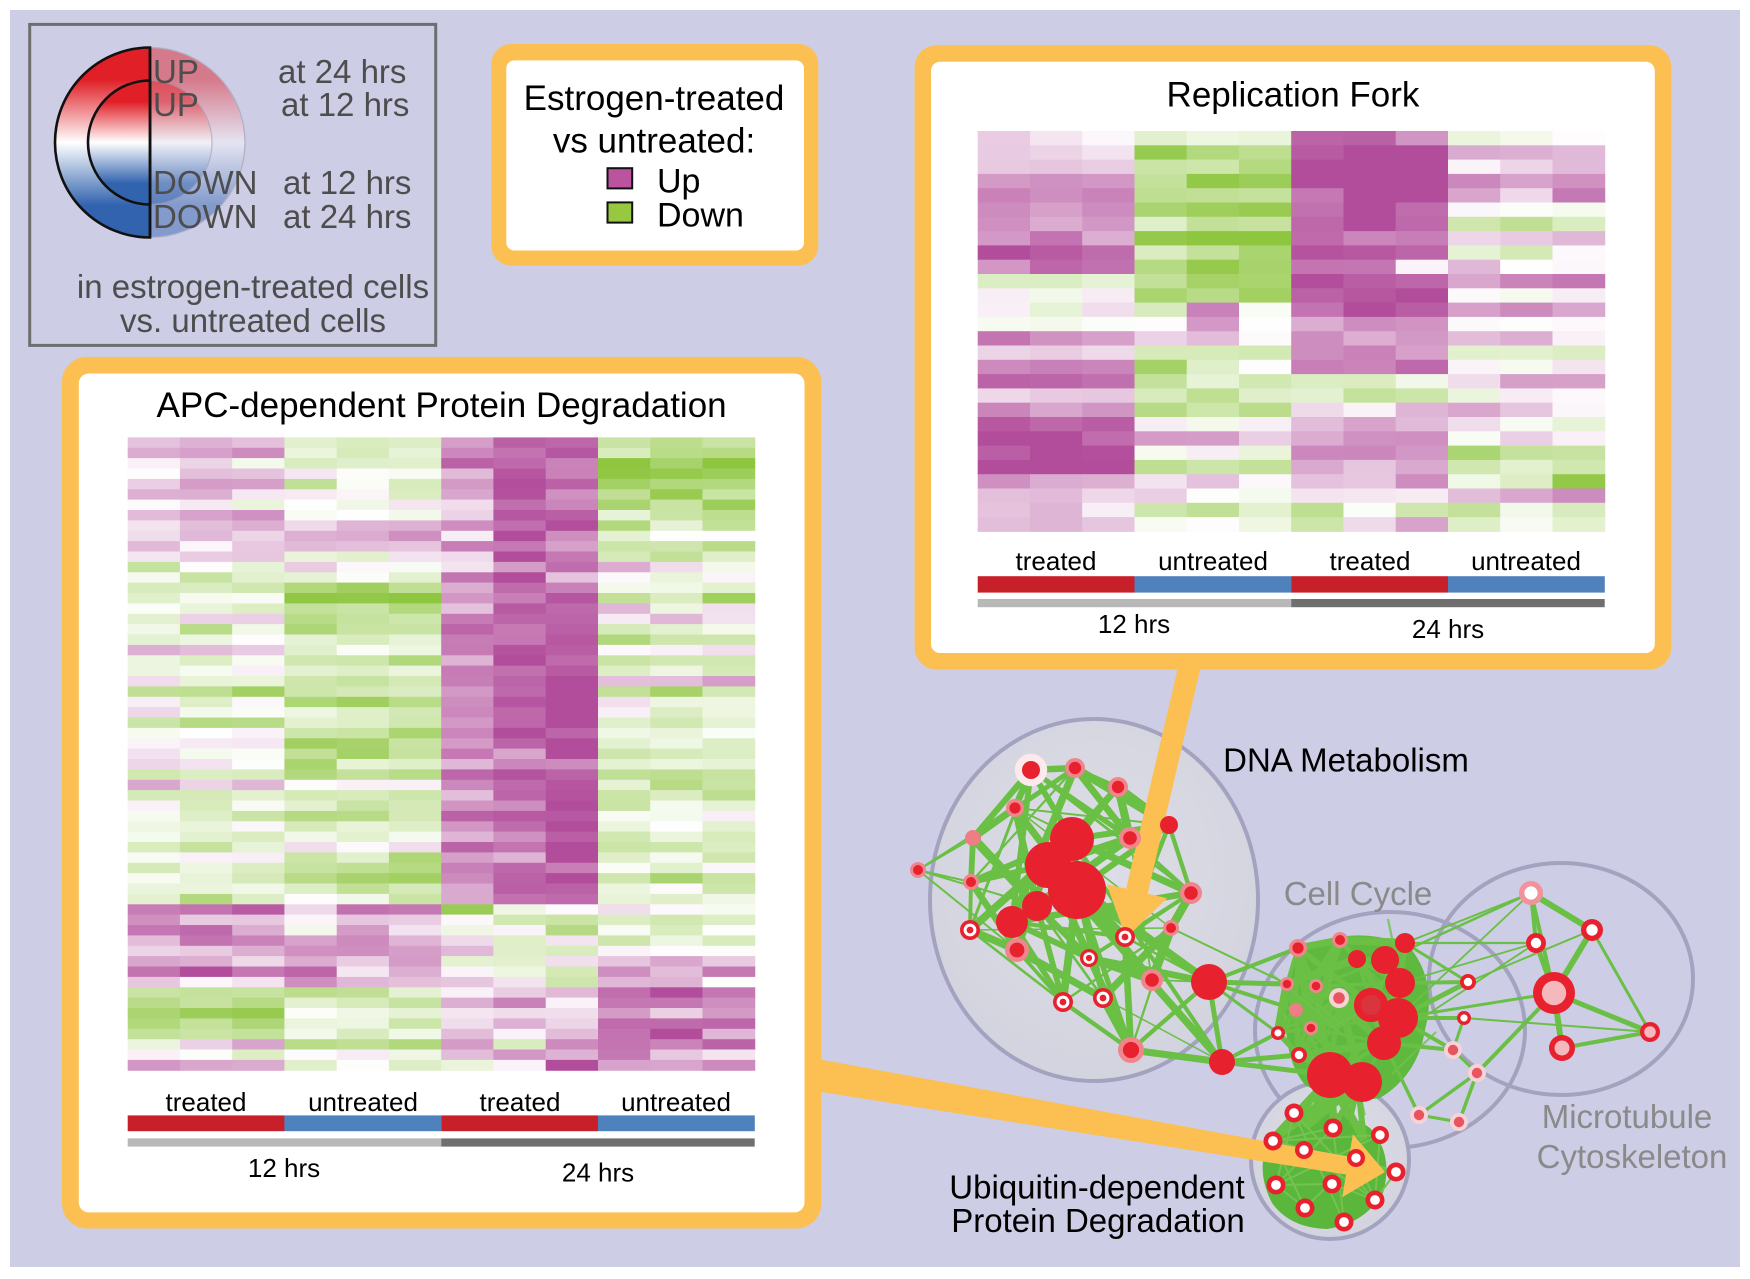 This screenshot has height=1279, width=1750. What do you see at coordinates (253, 320) in the screenshot?
I see `svg-text: vs. untreated cells` at bounding box center [253, 320].